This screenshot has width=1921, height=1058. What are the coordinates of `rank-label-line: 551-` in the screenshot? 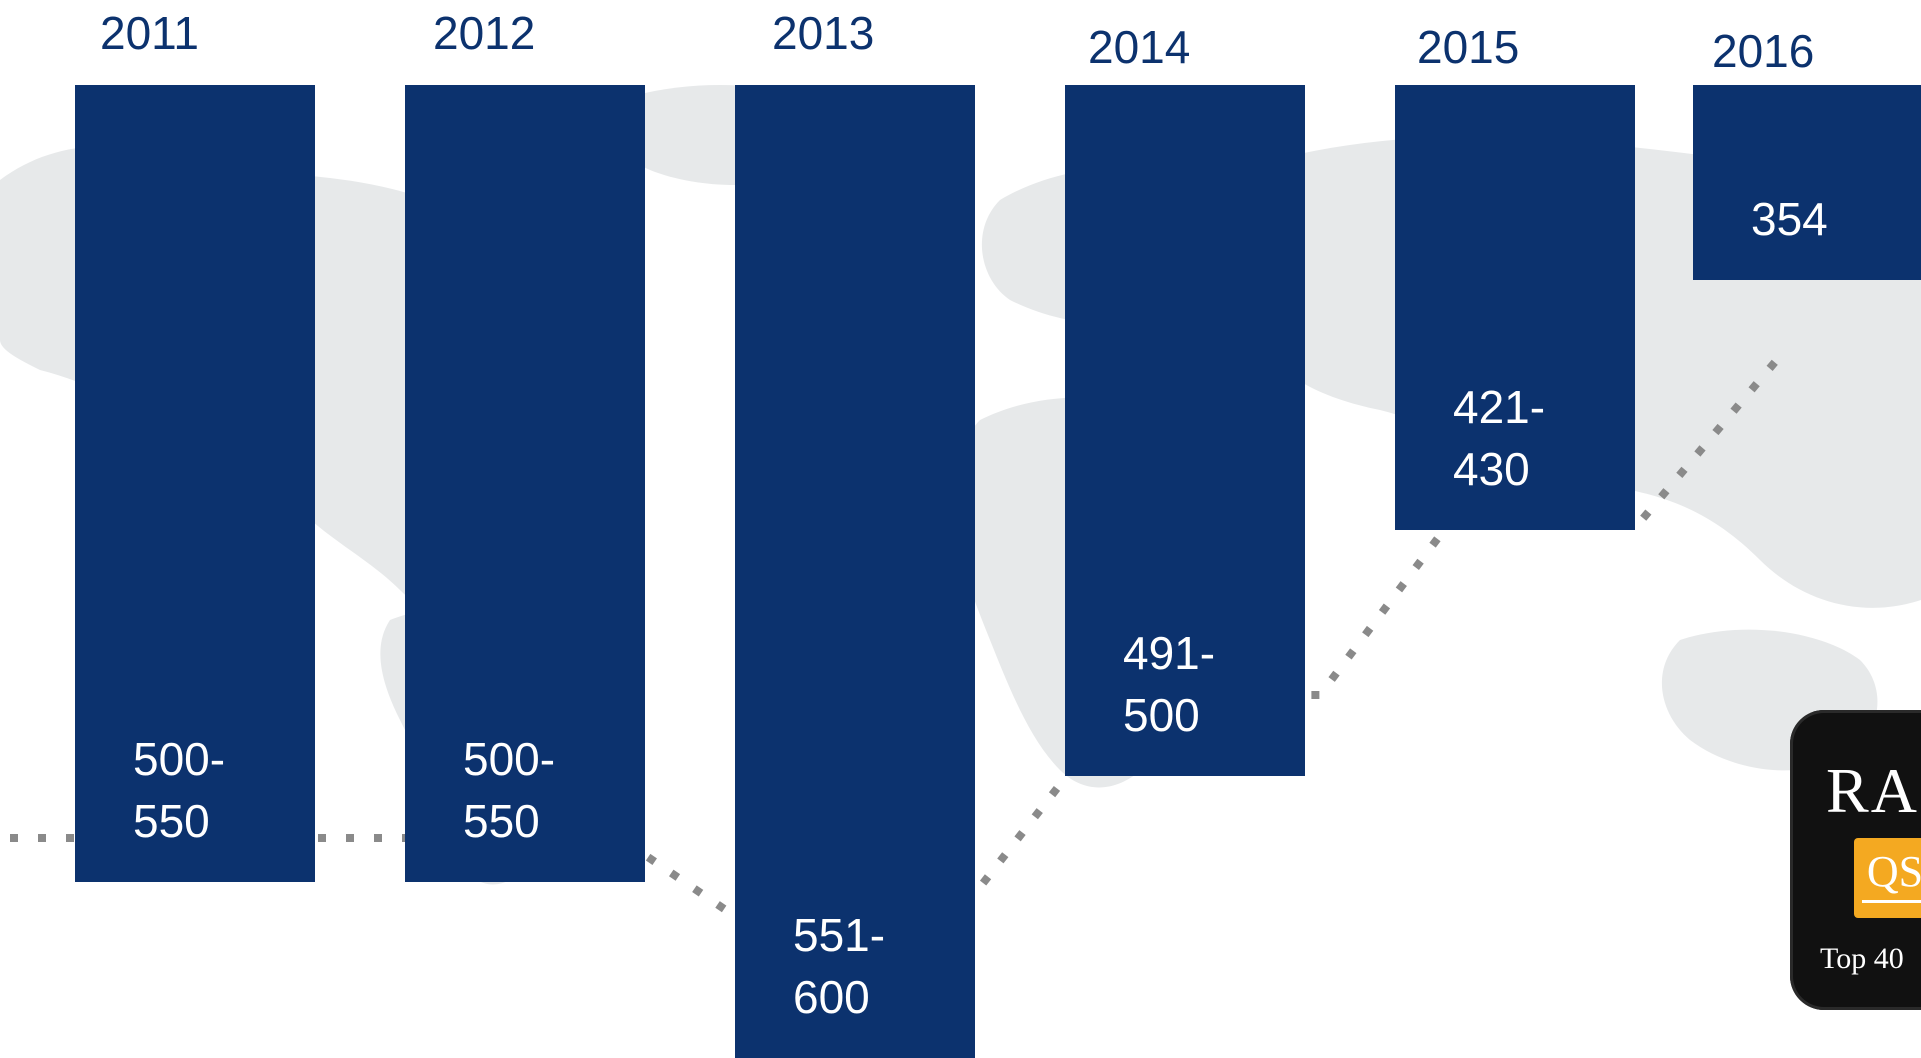 It's located at (839, 935).